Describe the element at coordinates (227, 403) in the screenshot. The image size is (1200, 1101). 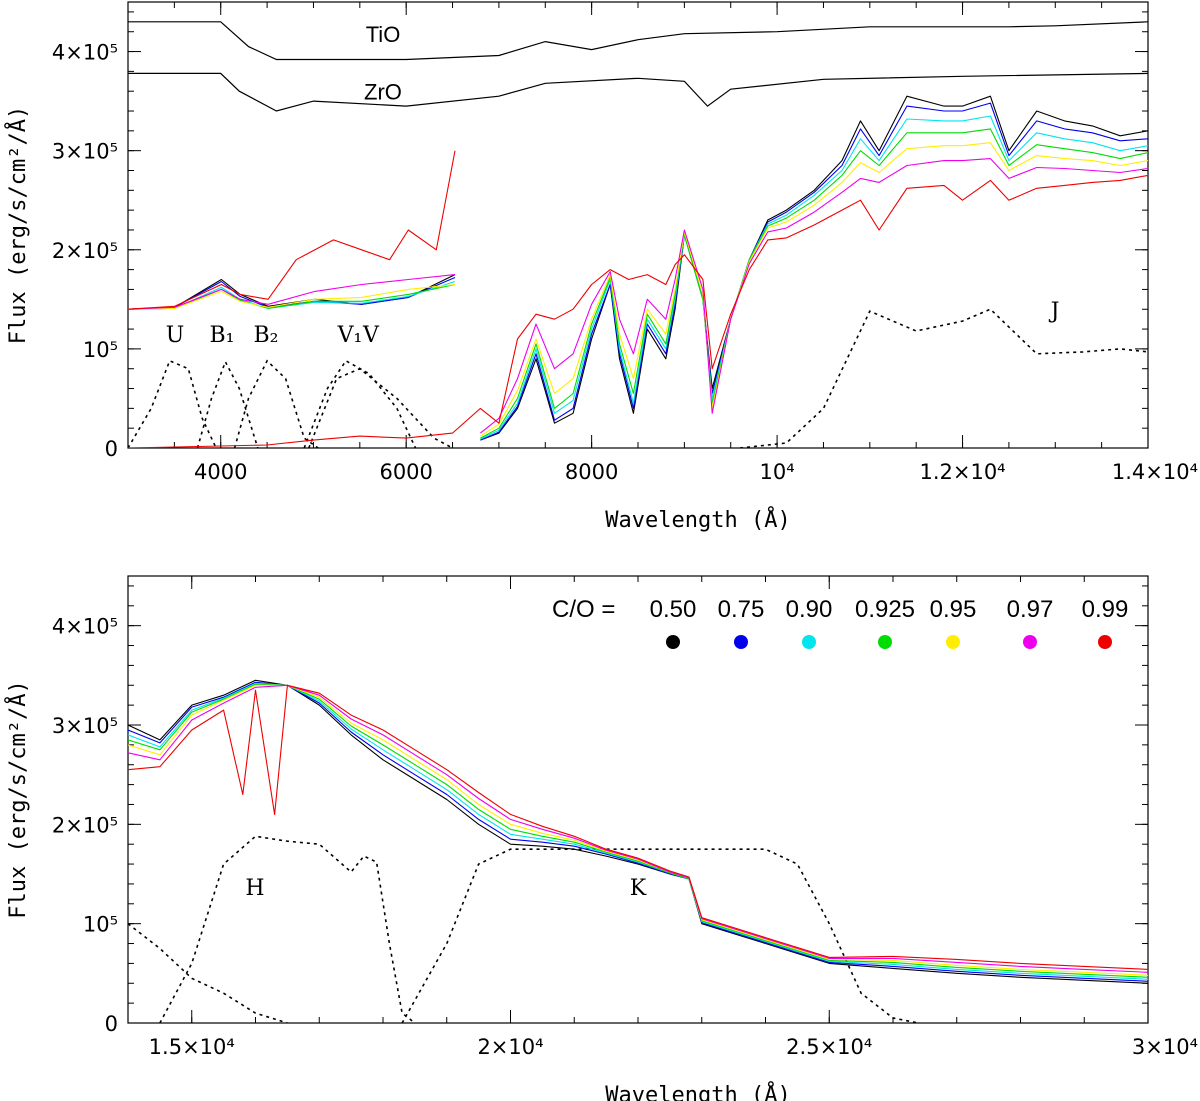
I see `filter-curve-B₁` at that location.